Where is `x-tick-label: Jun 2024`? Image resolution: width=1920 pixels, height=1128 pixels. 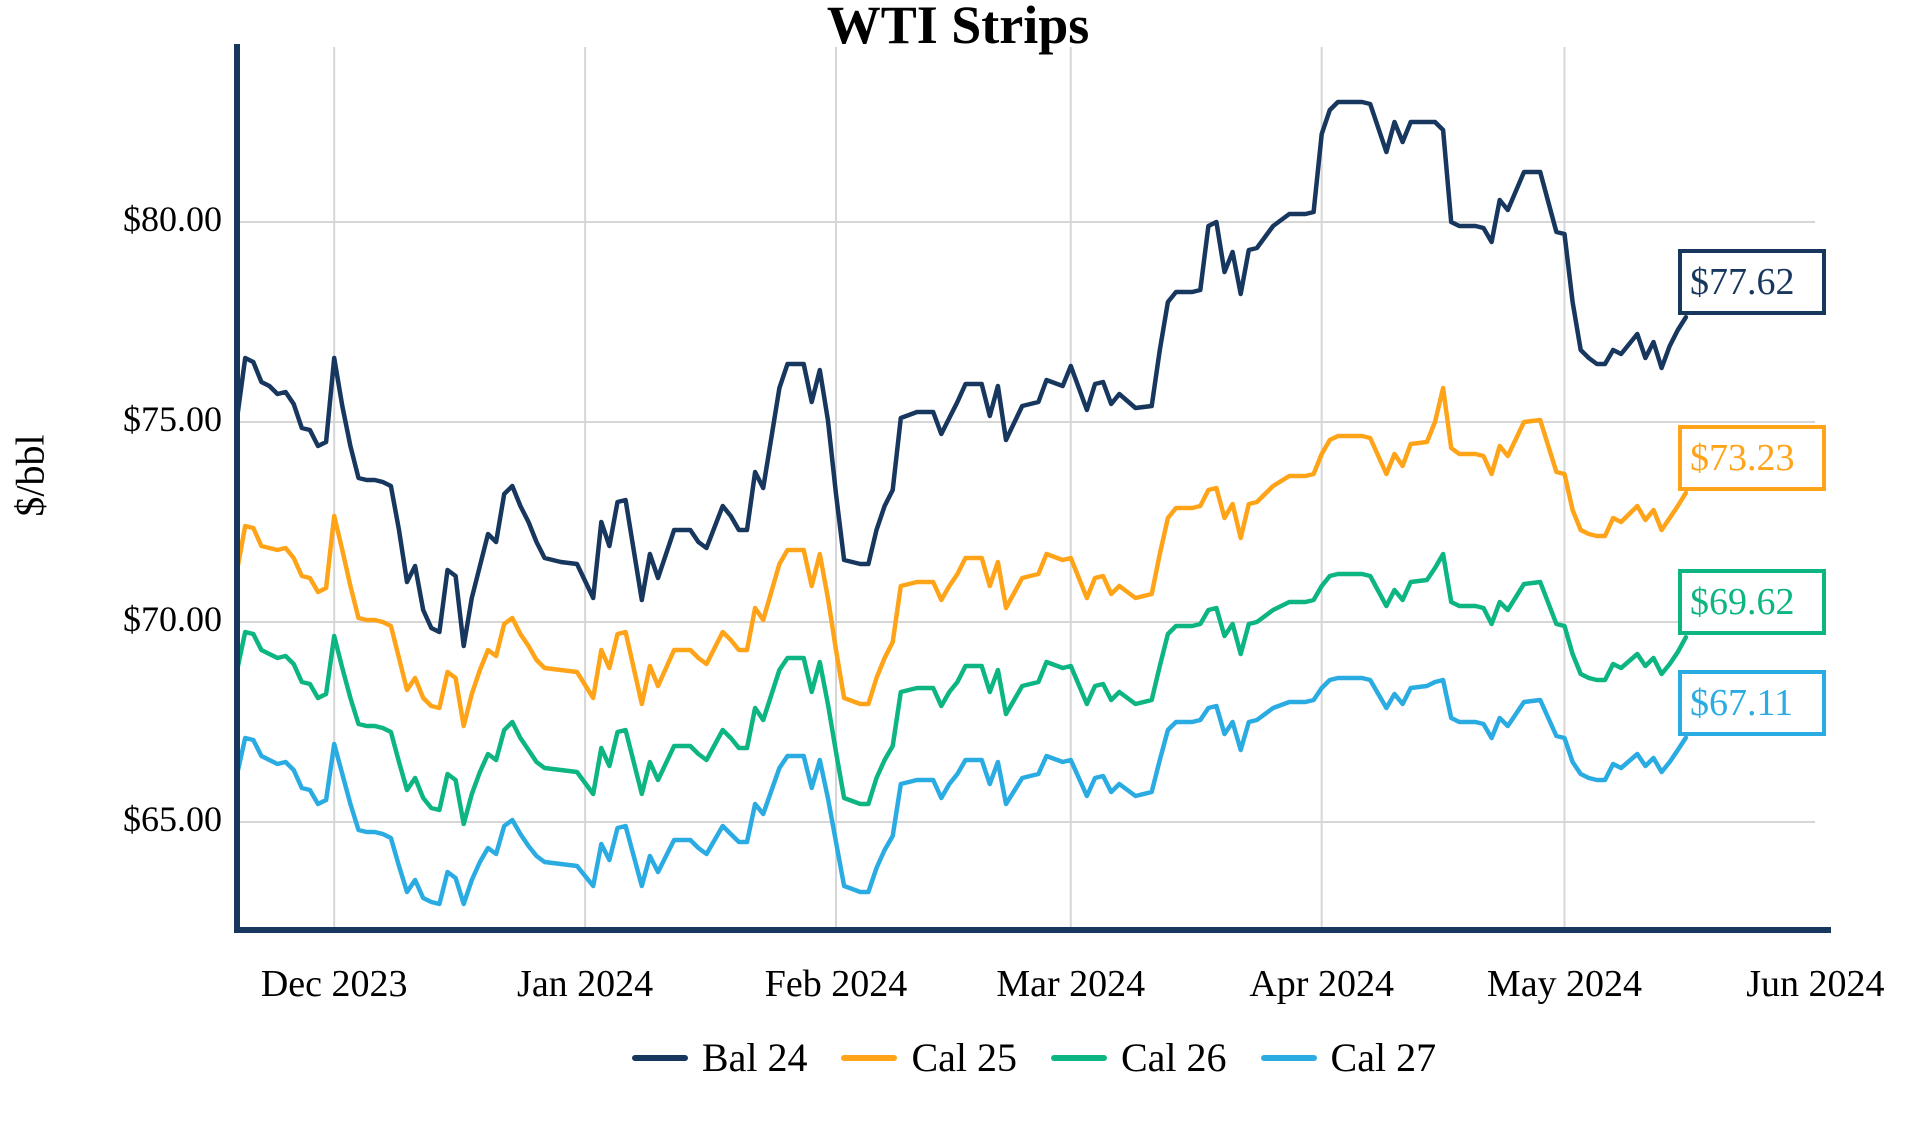
x-tick-label: Jun 2024 is located at coordinates (1815, 984).